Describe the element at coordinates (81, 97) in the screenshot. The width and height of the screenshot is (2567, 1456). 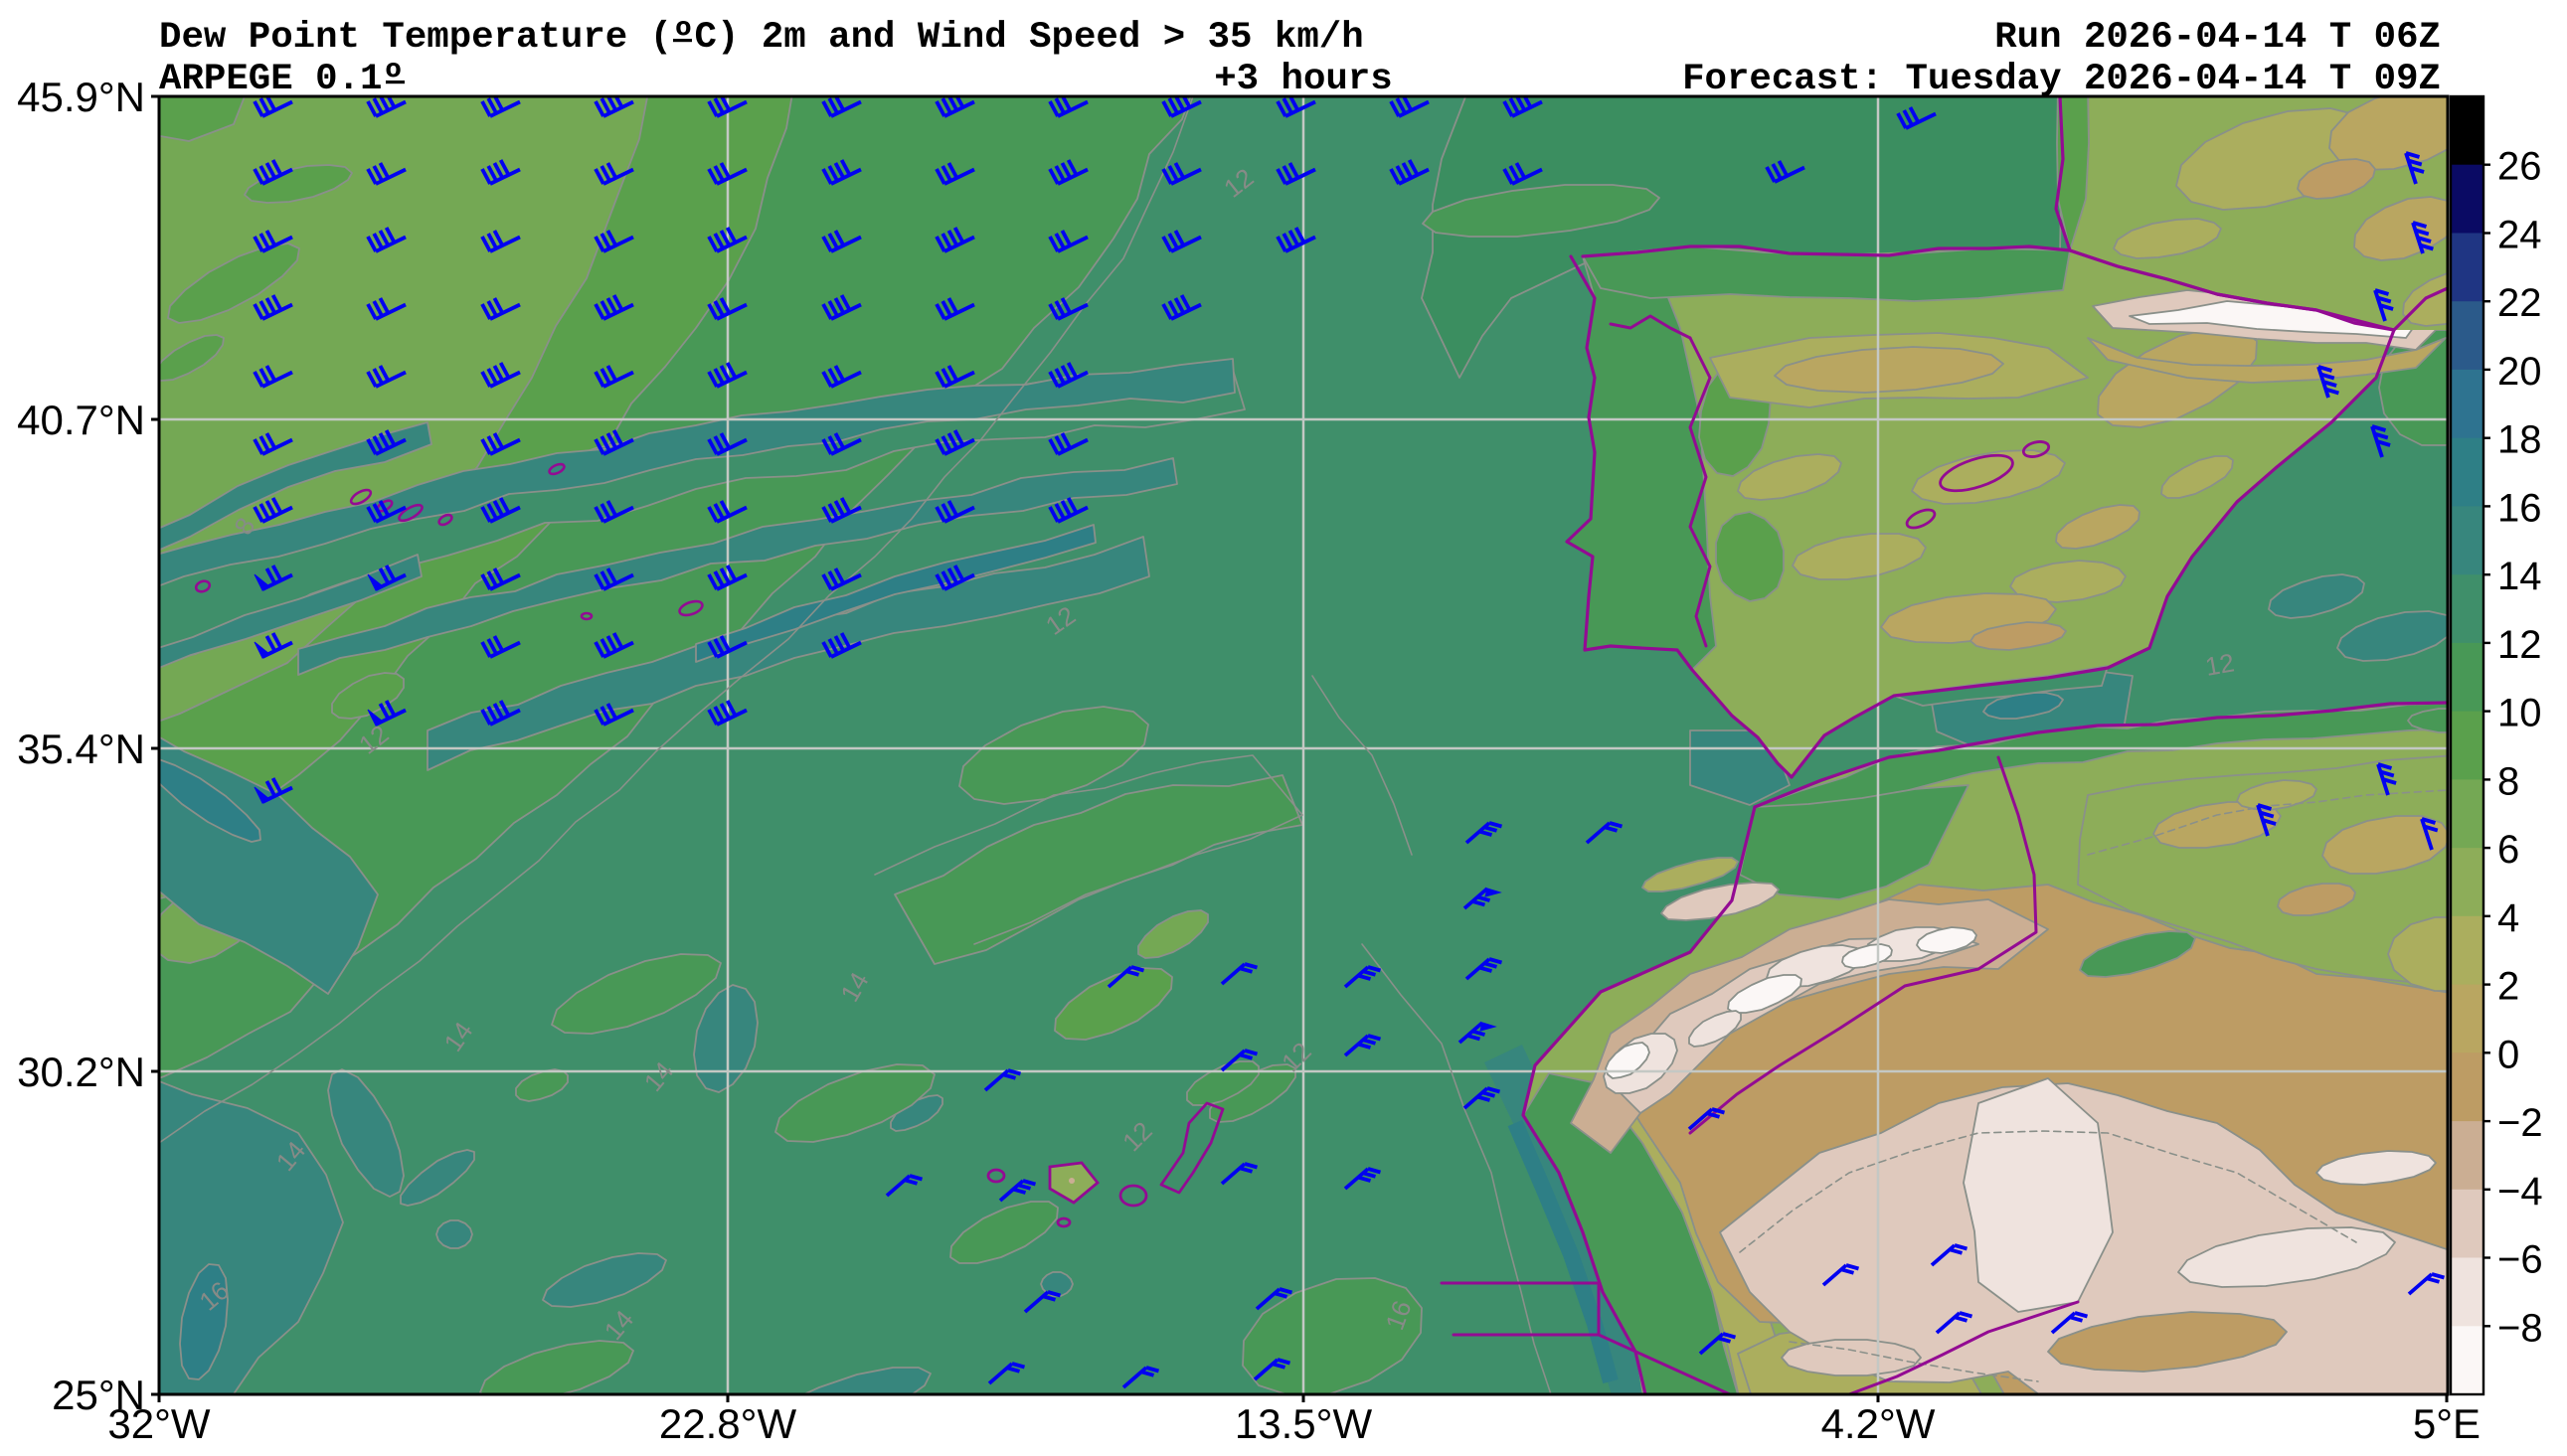
I see `svg-text: 45.9°N` at that location.